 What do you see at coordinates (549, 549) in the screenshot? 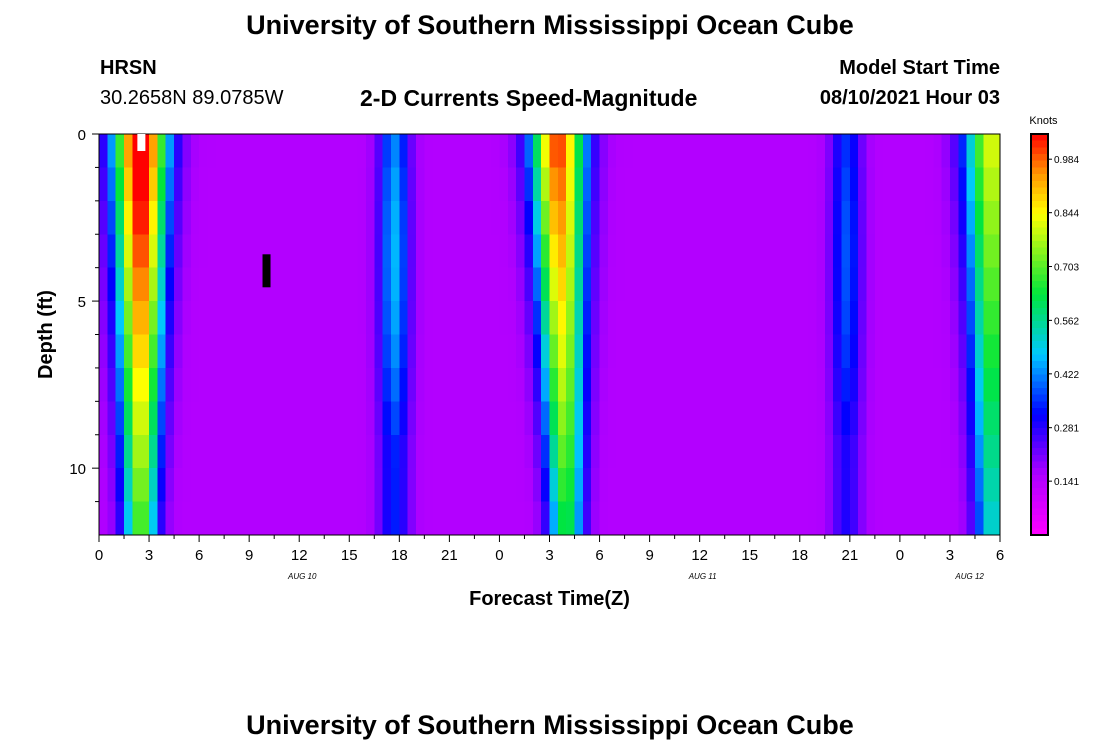
I see `x-axis: 0 3 6 9 12 15 18 21 0 3 6 9 12 15 18 21 0 3 6` at bounding box center [549, 549].